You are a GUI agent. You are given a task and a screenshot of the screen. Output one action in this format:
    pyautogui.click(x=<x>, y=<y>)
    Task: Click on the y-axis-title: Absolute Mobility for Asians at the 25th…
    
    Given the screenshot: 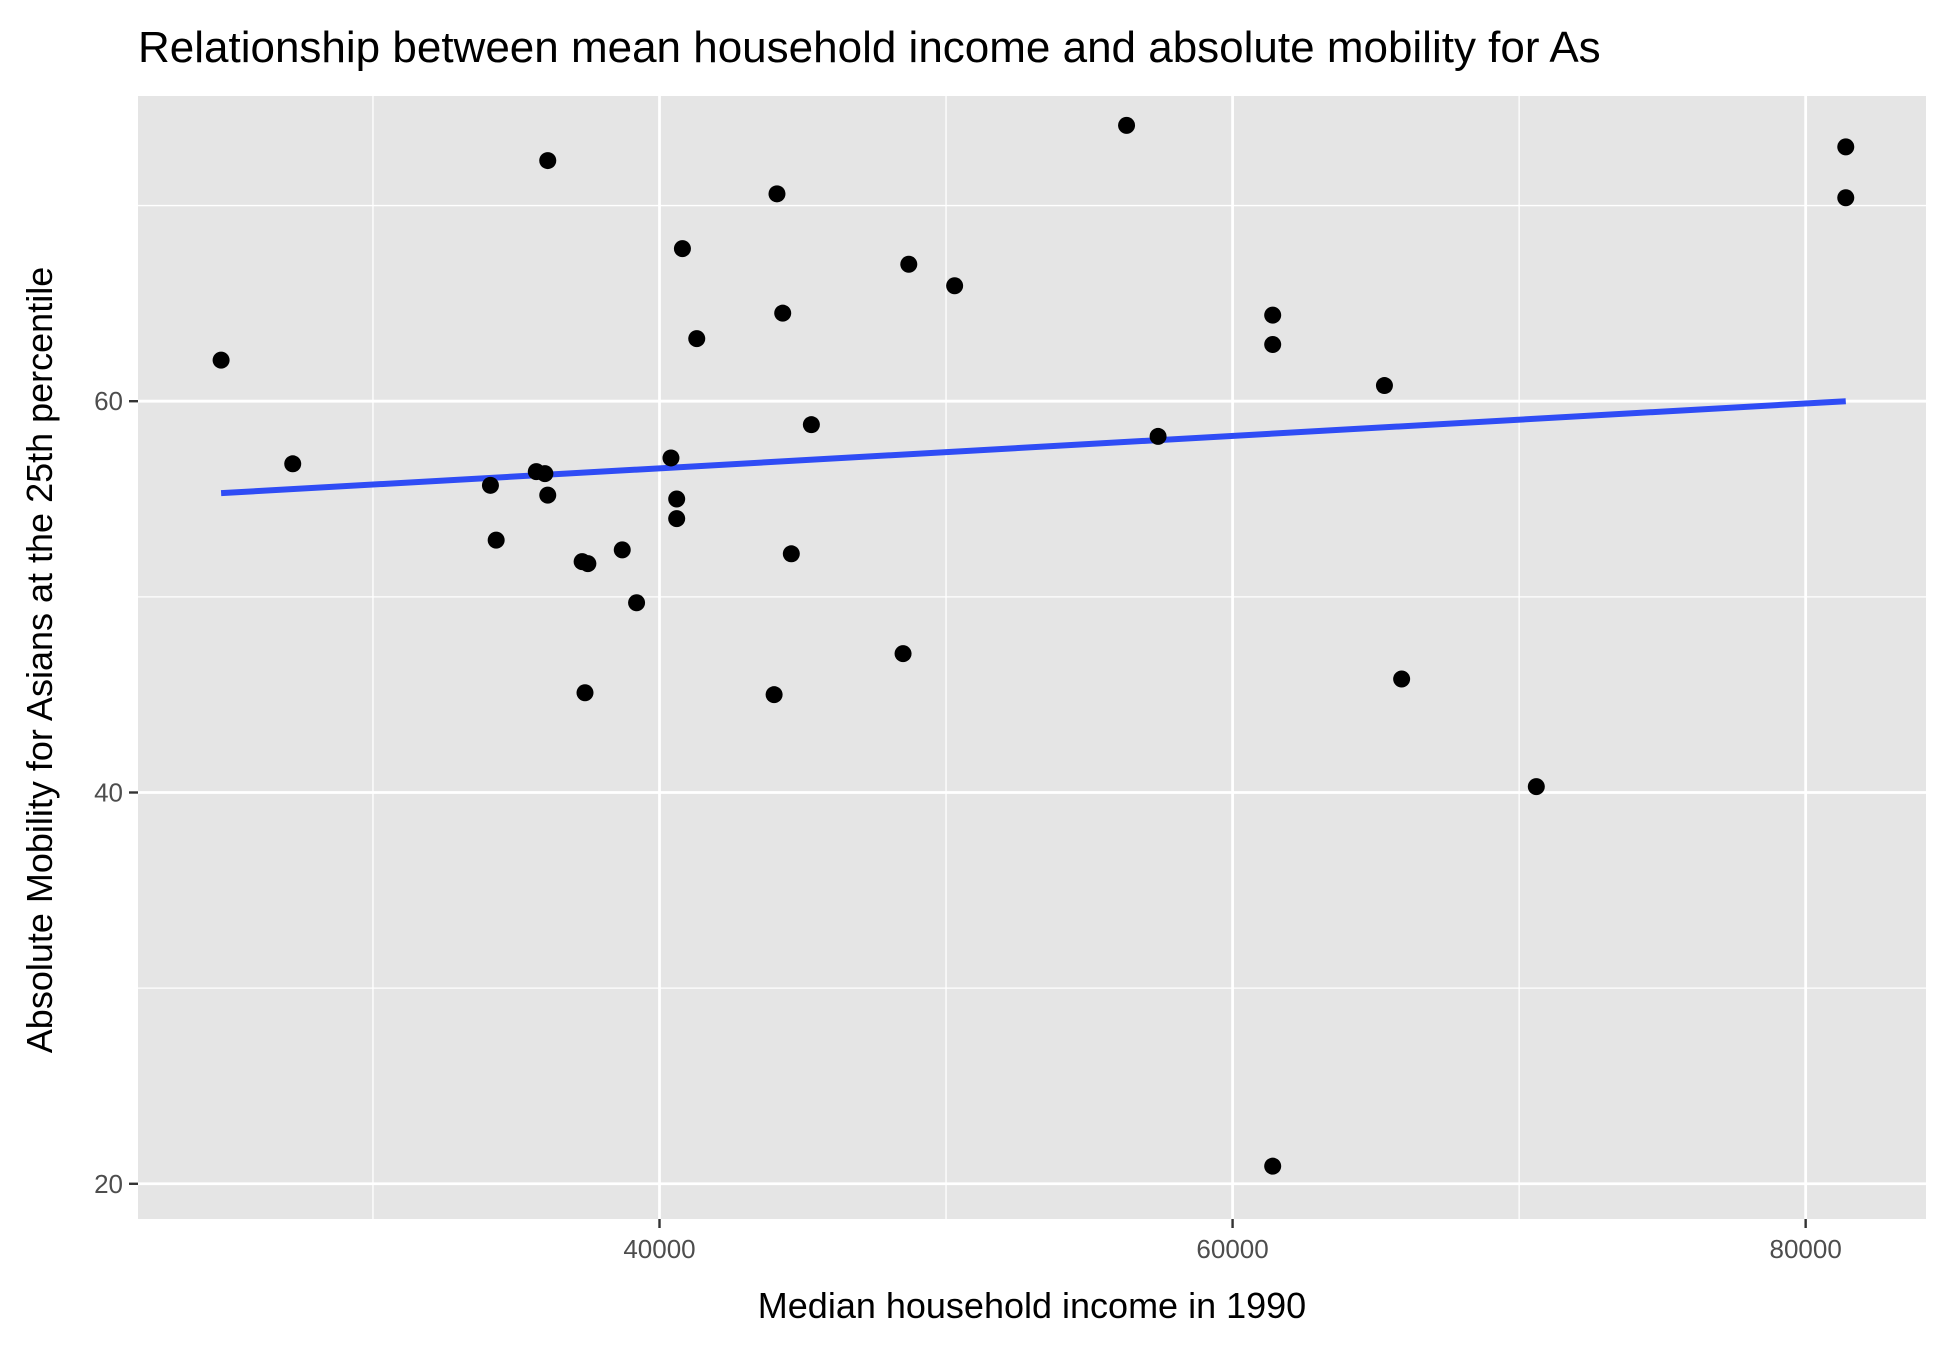 What is the action you would take?
    pyautogui.click(x=39, y=660)
    